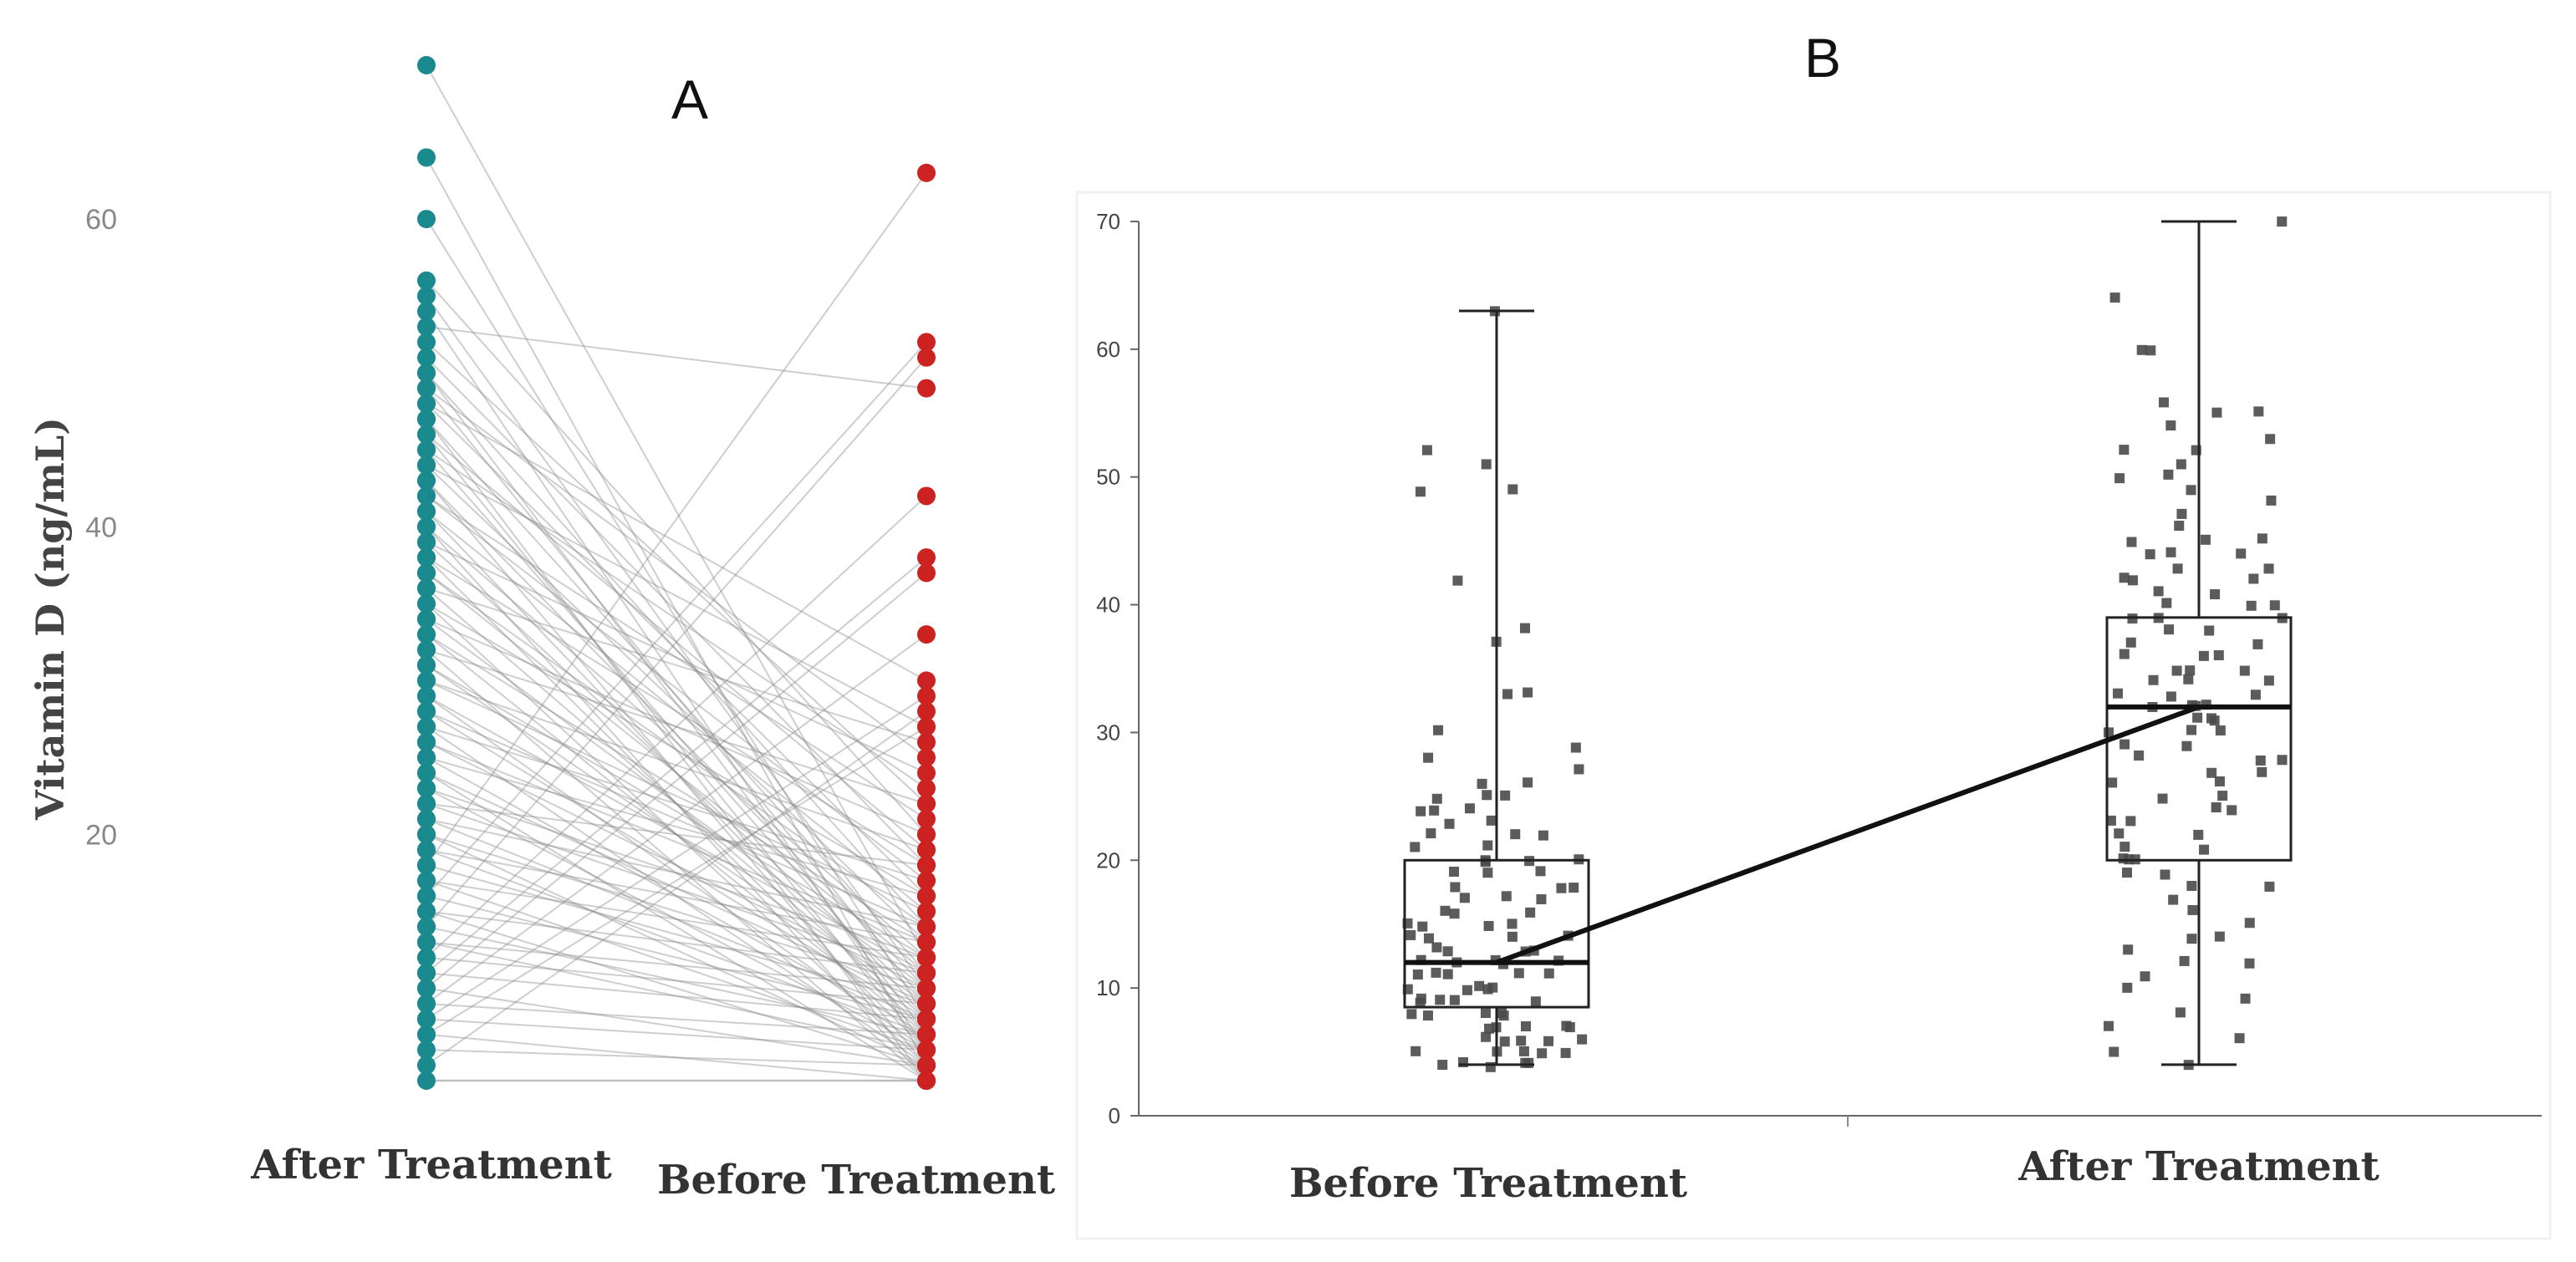 The height and width of the screenshot is (1262, 2576). Describe the element at coordinates (856, 1180) in the screenshot. I see `panel-a-category-label-before: Before Treatment` at that location.